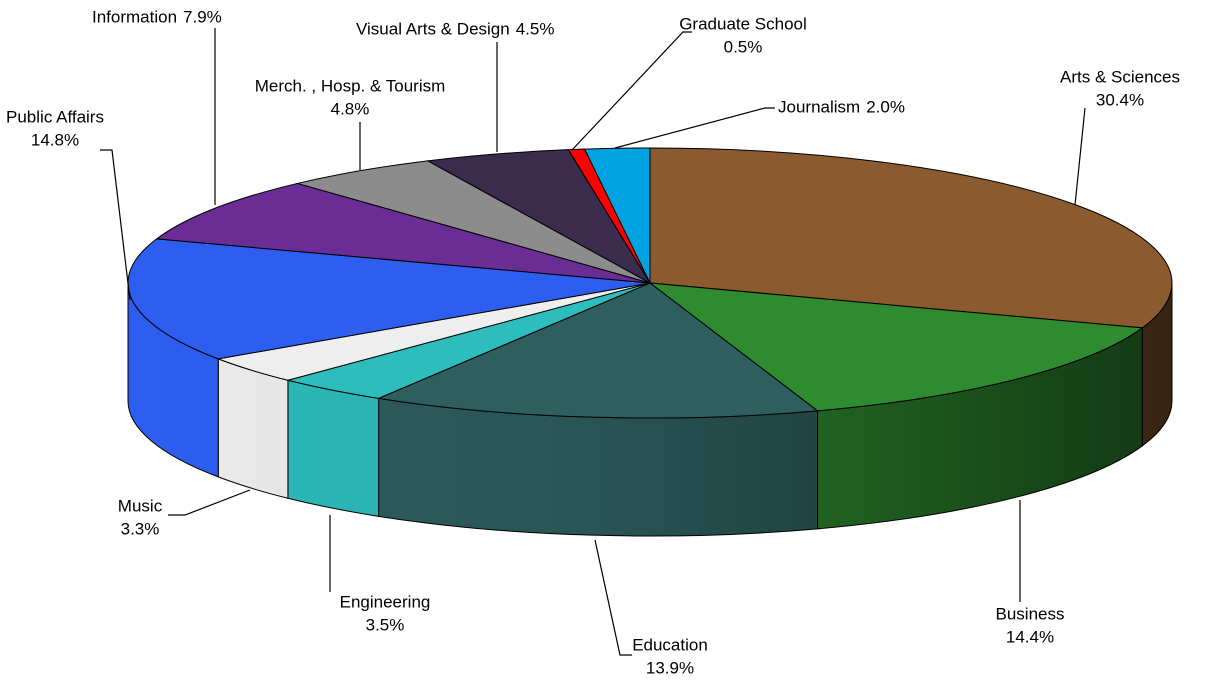 This screenshot has height=681, width=1216. I want to click on value-label: 7.9%, so click(202, 16).